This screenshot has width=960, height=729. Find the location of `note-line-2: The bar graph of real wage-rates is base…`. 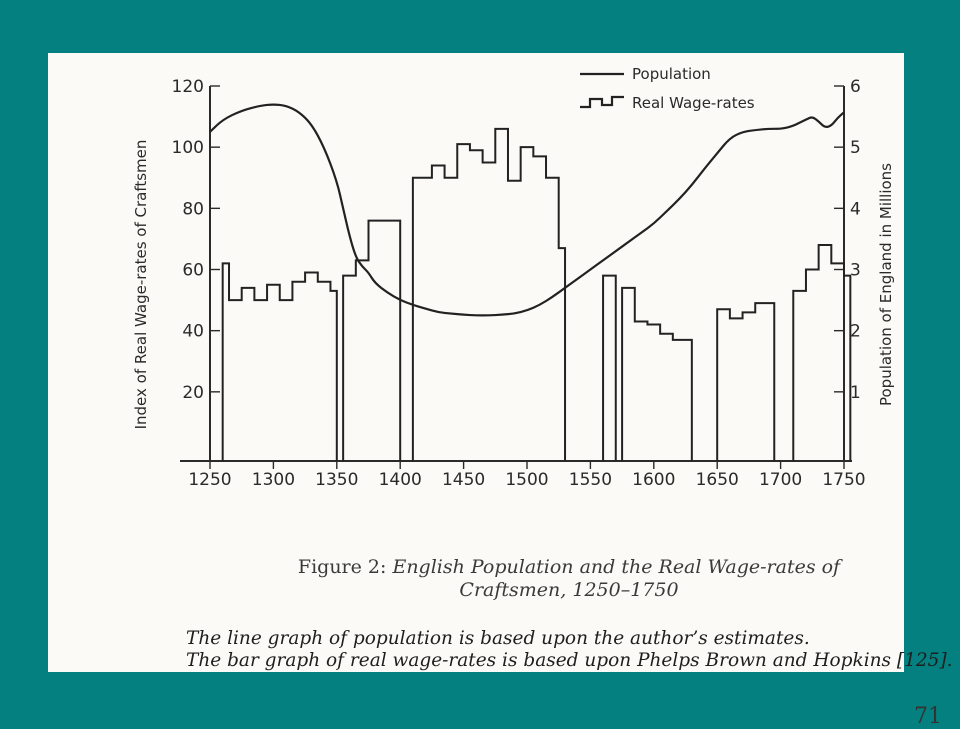

note-line-2: The bar graph of real wage-rates is base… is located at coordinates (569, 661).